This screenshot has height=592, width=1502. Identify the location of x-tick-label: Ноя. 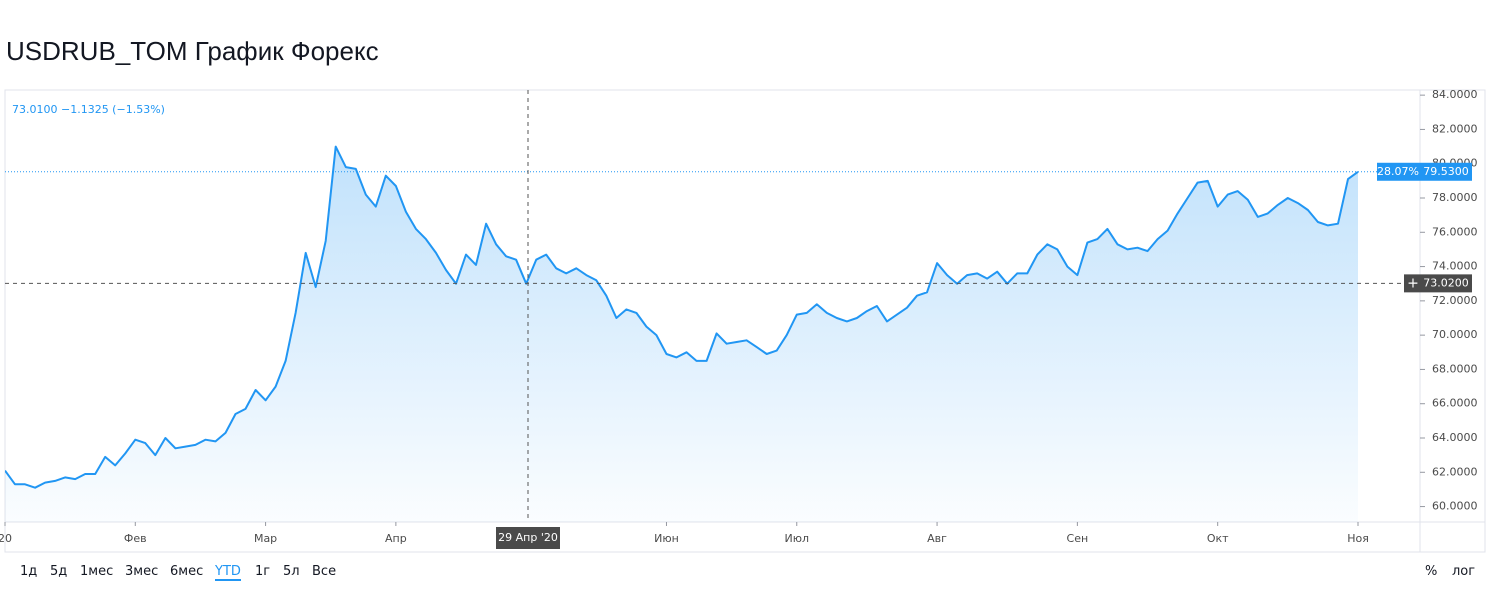
(1358, 538).